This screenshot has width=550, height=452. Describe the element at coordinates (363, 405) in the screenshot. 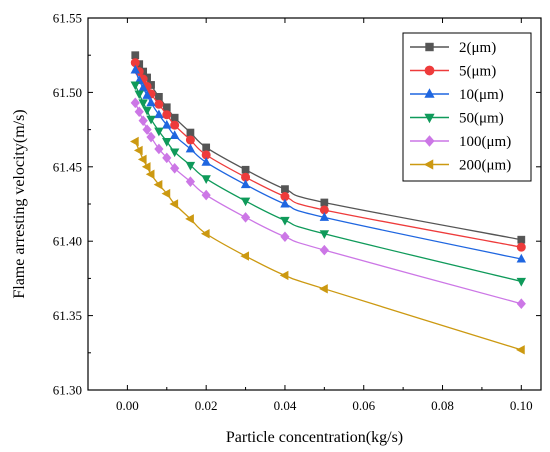

I see `x-tick-label: 0.06` at that location.